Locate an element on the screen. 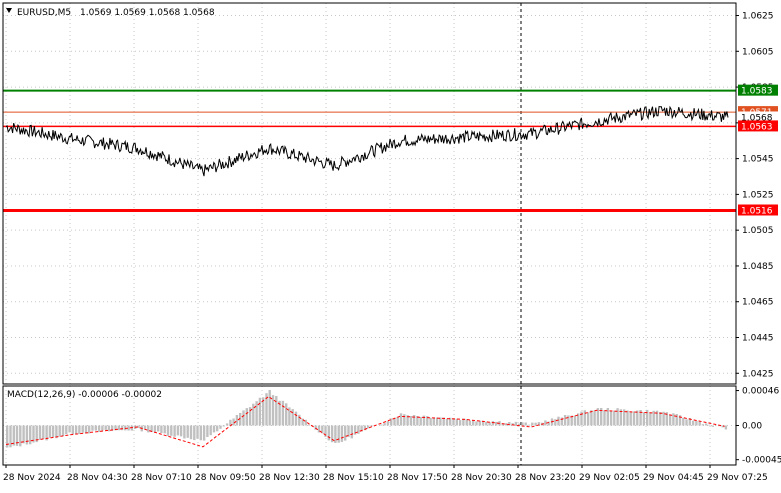 The image size is (781, 493). x-tick-label: 28 Nov 07:10 is located at coordinates (161, 478).